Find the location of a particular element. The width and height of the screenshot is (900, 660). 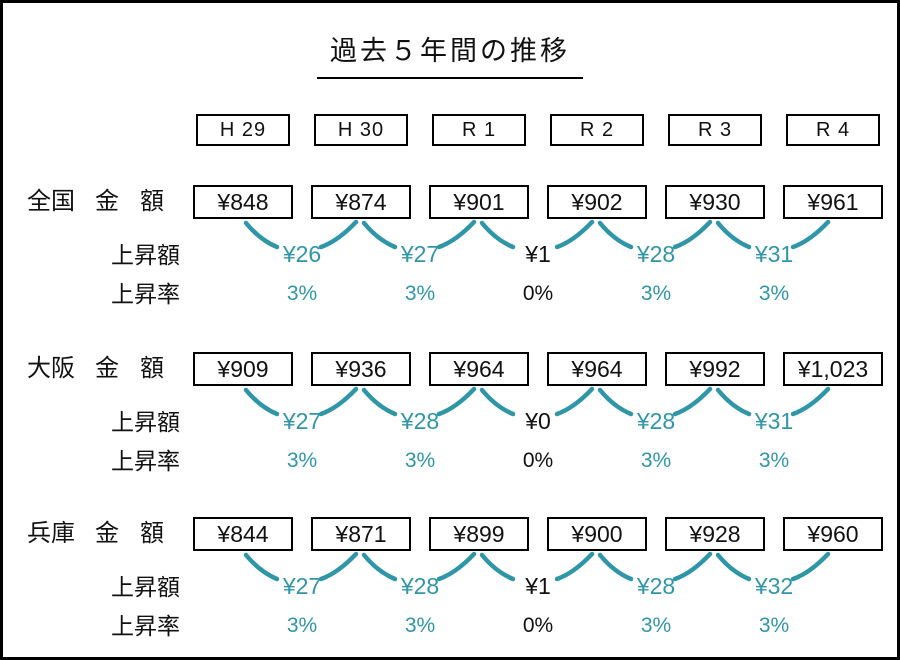

amount-box: ¥902 is located at coordinates (597, 202).